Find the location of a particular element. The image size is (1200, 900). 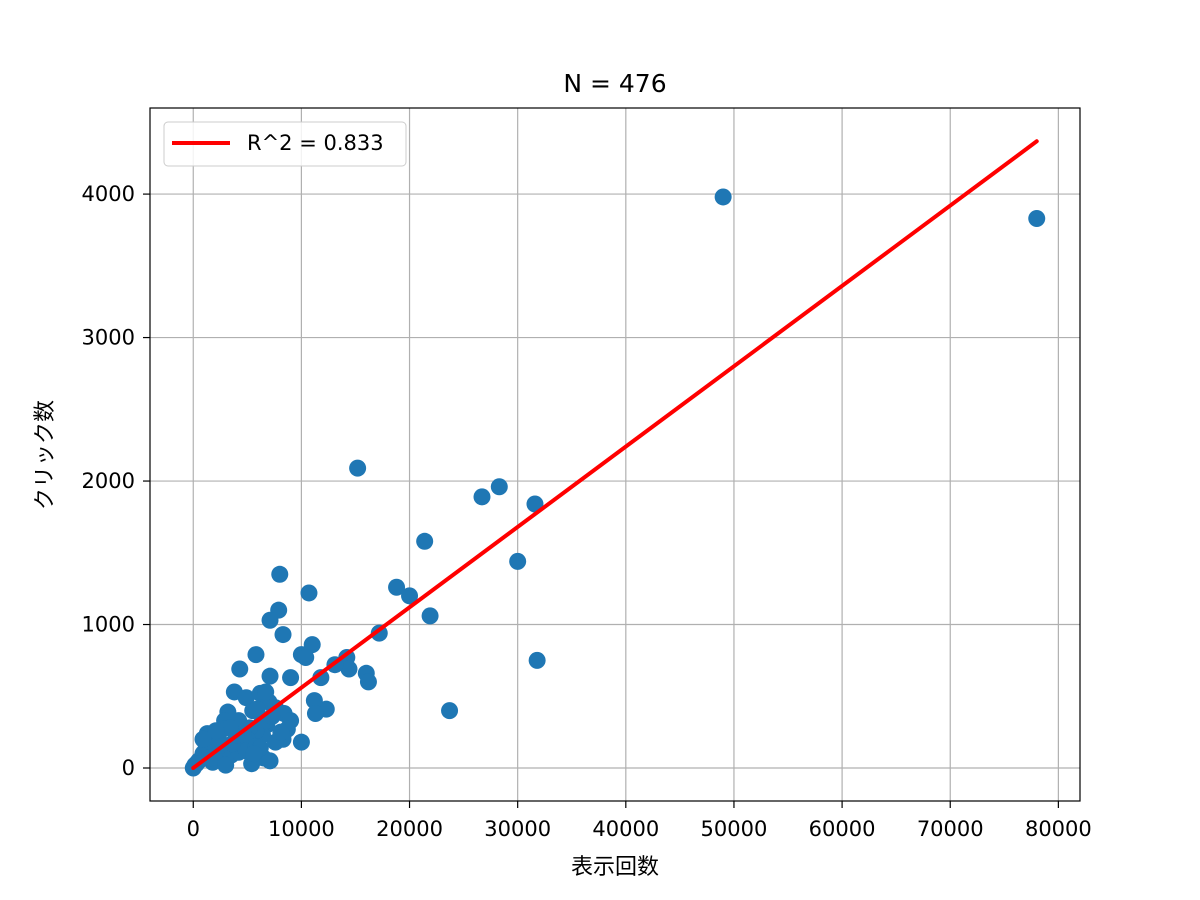

y-tick-label: 2000 is located at coordinates (108, 481).